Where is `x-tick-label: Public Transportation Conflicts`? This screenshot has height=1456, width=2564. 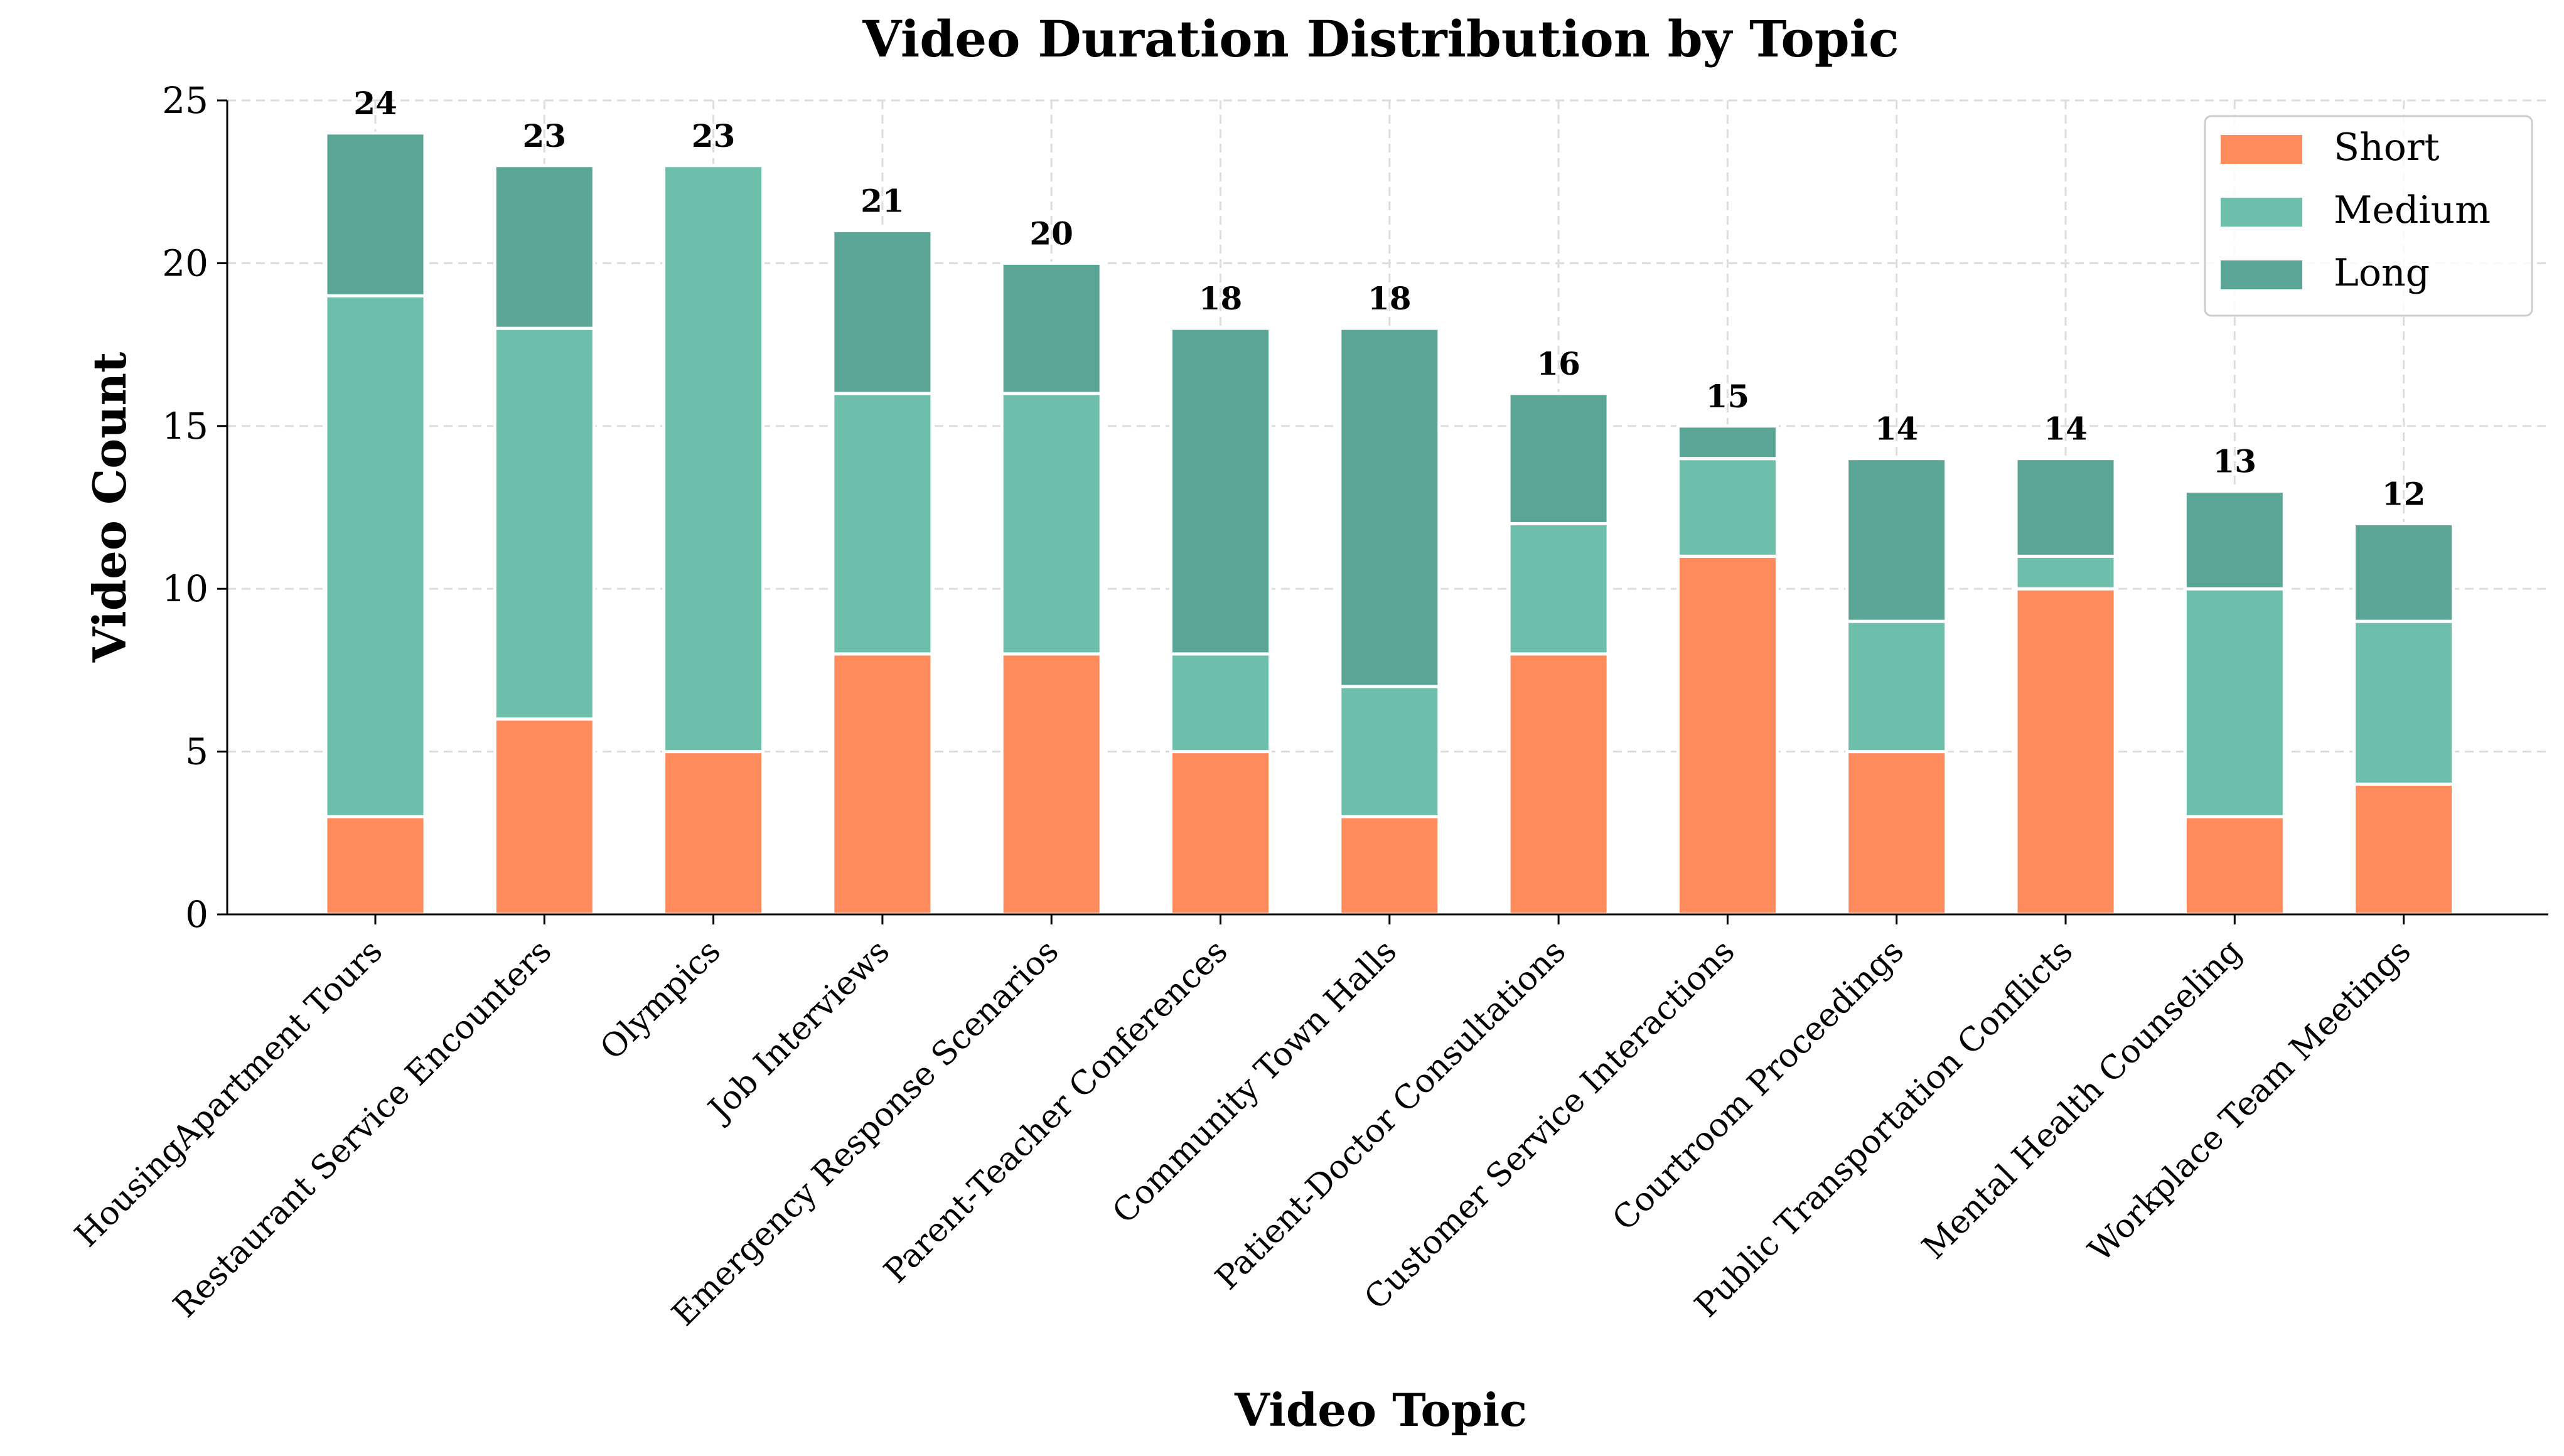
x-tick-label: Public Transportation Conflicts is located at coordinates (1884, 1129).